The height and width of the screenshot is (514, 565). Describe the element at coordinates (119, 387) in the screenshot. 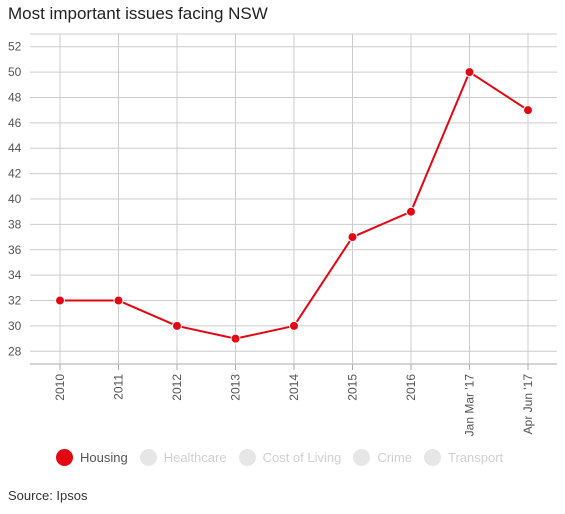

I see `x-tick-label: 2011` at that location.